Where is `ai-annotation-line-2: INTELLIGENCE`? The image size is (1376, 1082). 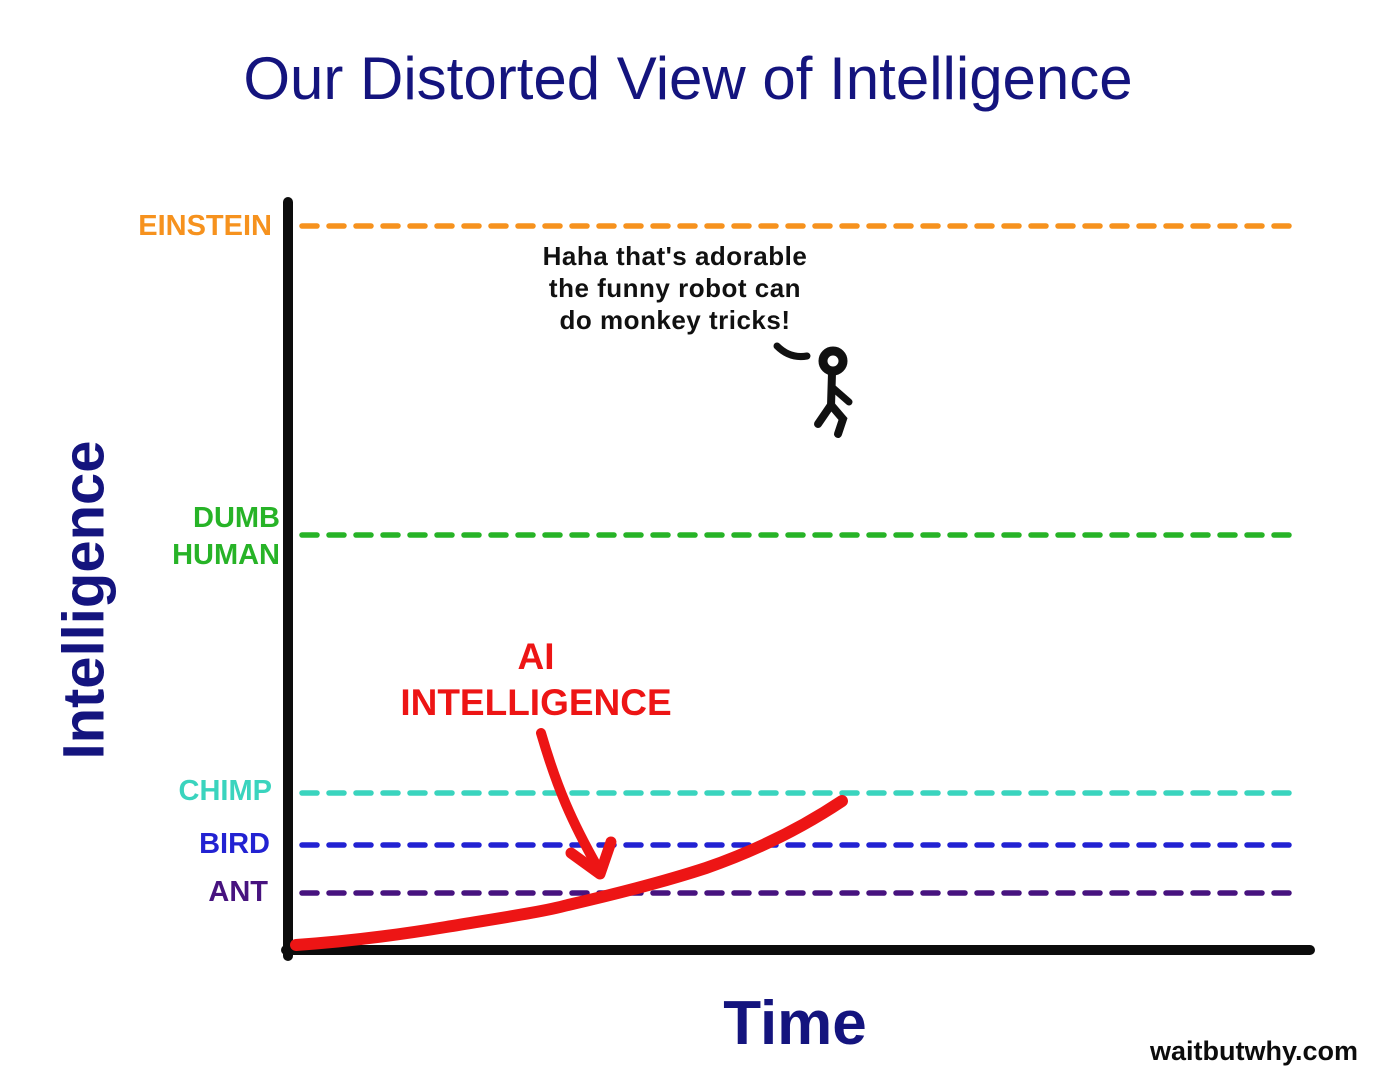
ai-annotation-line-2: INTELLIGENCE is located at coordinates (536, 702).